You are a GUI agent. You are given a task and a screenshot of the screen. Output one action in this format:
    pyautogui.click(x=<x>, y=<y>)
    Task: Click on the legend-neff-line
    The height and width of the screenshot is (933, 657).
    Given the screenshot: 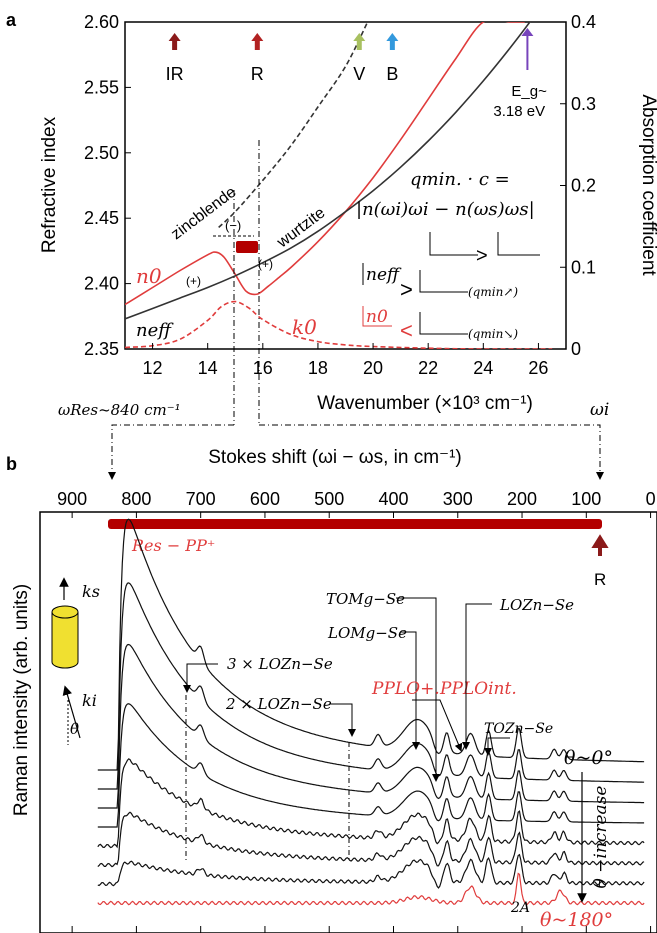 What is the action you would take?
    pyautogui.click(x=443, y=281)
    